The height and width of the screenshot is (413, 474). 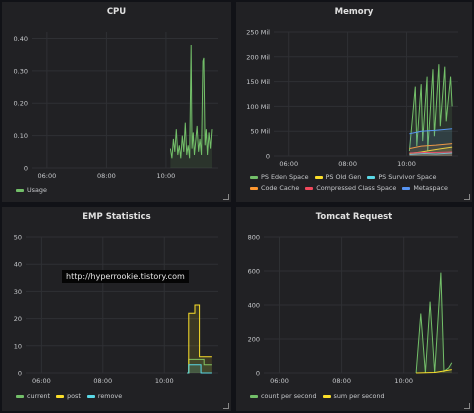 What do you see at coordinates (289, 396) in the screenshot?
I see `legend-label: count per second` at bounding box center [289, 396].